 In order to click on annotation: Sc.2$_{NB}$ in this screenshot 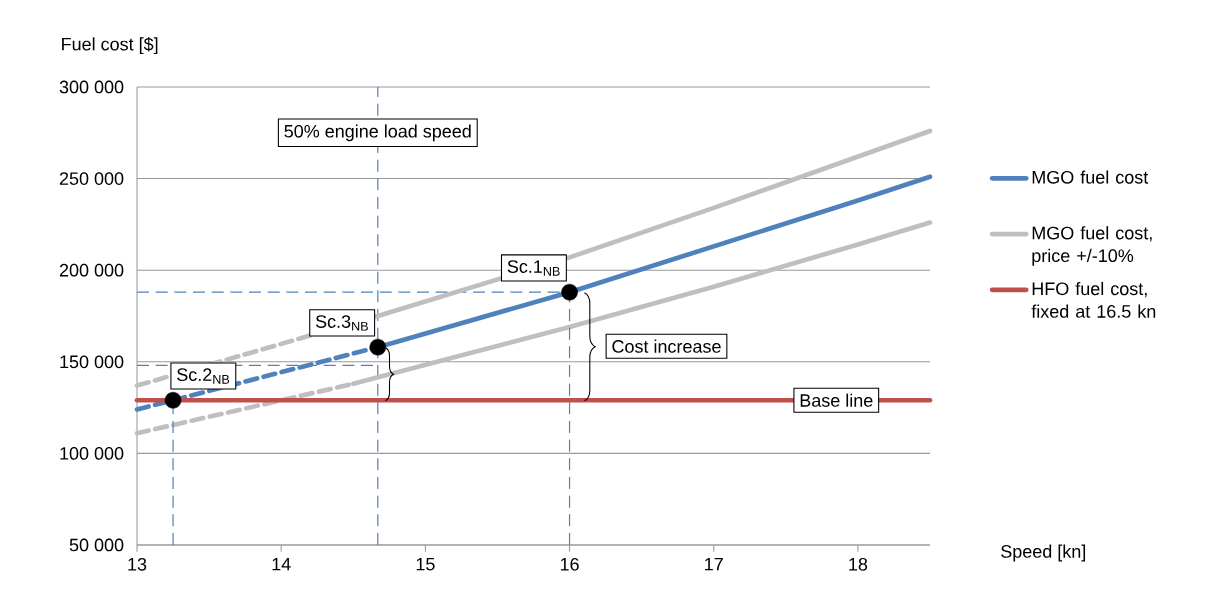, I will do `click(203, 376)`.